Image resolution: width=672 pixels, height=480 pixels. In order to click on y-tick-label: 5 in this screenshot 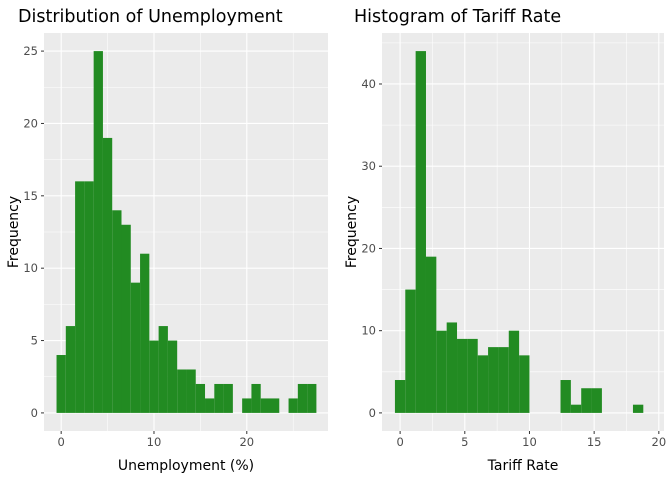, I will do `click(34, 341)`.